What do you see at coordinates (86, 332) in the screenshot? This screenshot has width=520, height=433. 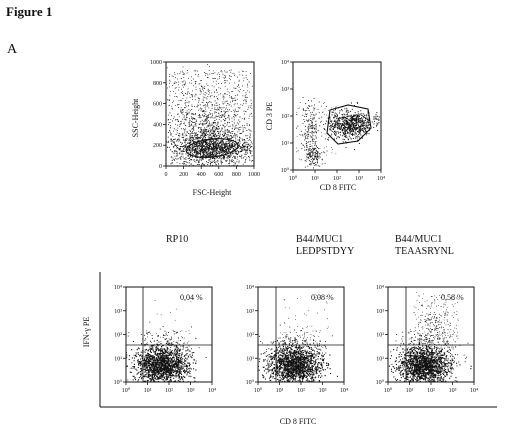 I see `ifn-gamma-axis-label: IFN-γ PE` at bounding box center [86, 332].